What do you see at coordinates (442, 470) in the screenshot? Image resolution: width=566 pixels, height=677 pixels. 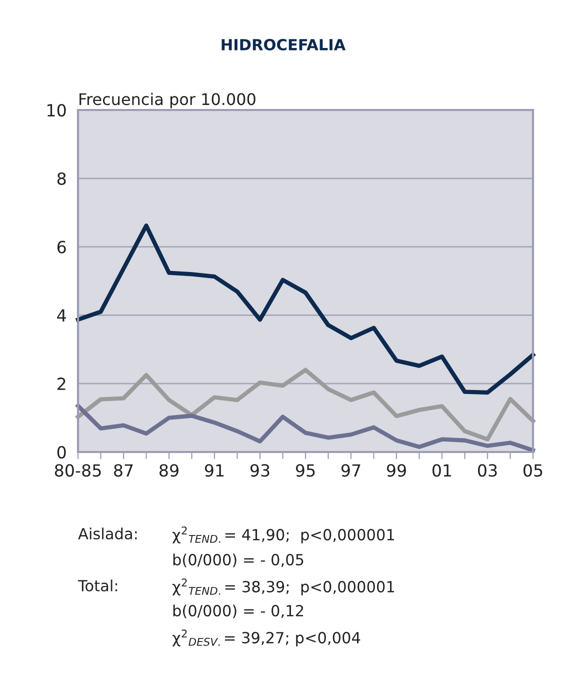 I see `x-tick-label: 01` at bounding box center [442, 470].